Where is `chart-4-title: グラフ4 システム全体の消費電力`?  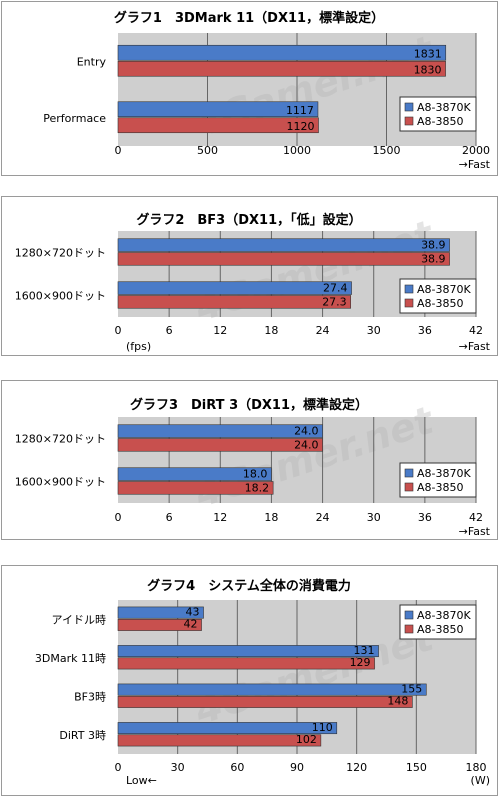 chart-4-title: グラフ4 システム全体の消費電力 is located at coordinates (249, 586).